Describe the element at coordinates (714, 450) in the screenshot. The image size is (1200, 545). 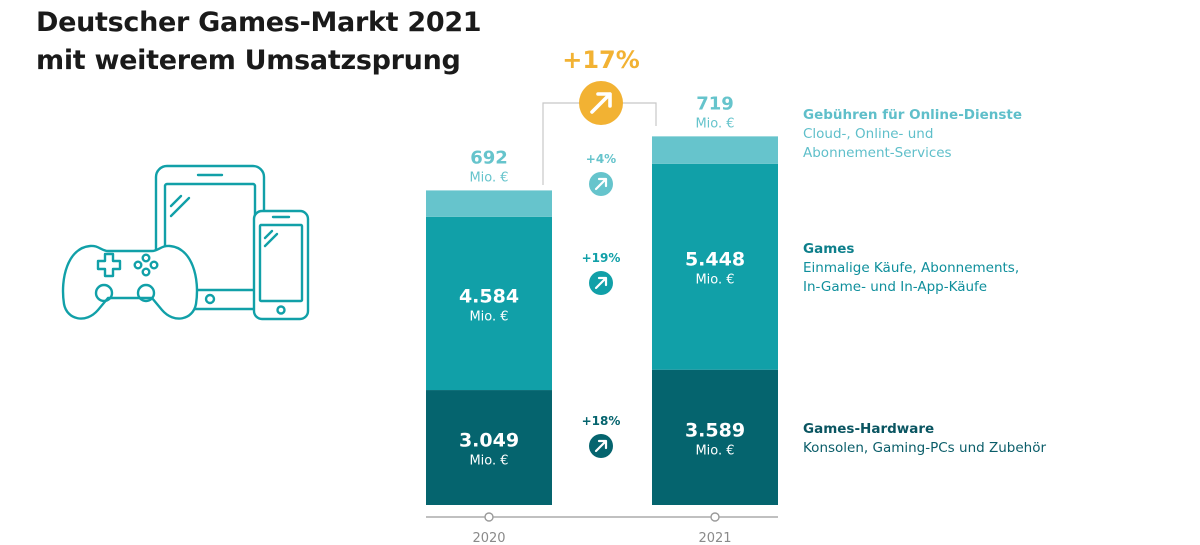
I see `unit-label-hardware-2021: Mio. €` at that location.